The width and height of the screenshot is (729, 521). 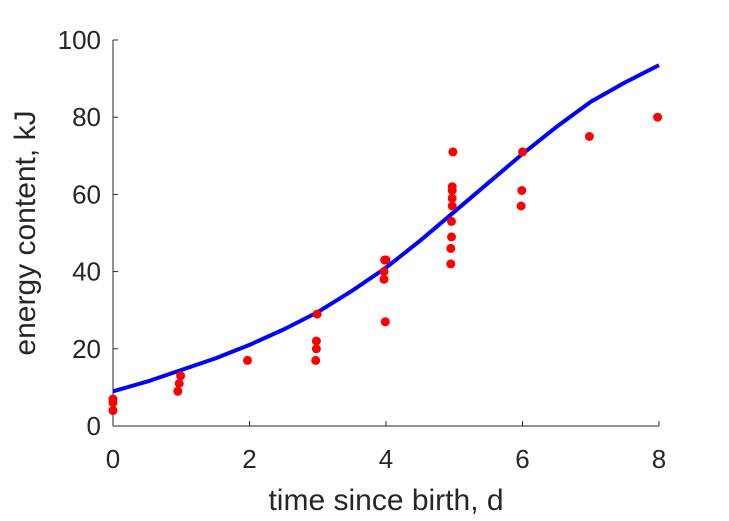 What do you see at coordinates (113, 459) in the screenshot?
I see `x-tick-label: 0` at bounding box center [113, 459].